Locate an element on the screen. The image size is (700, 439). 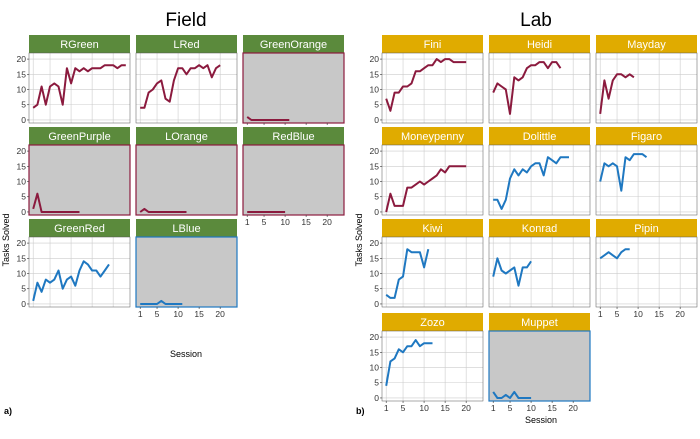
field-rgreen-strip is located at coordinates (79, 44).